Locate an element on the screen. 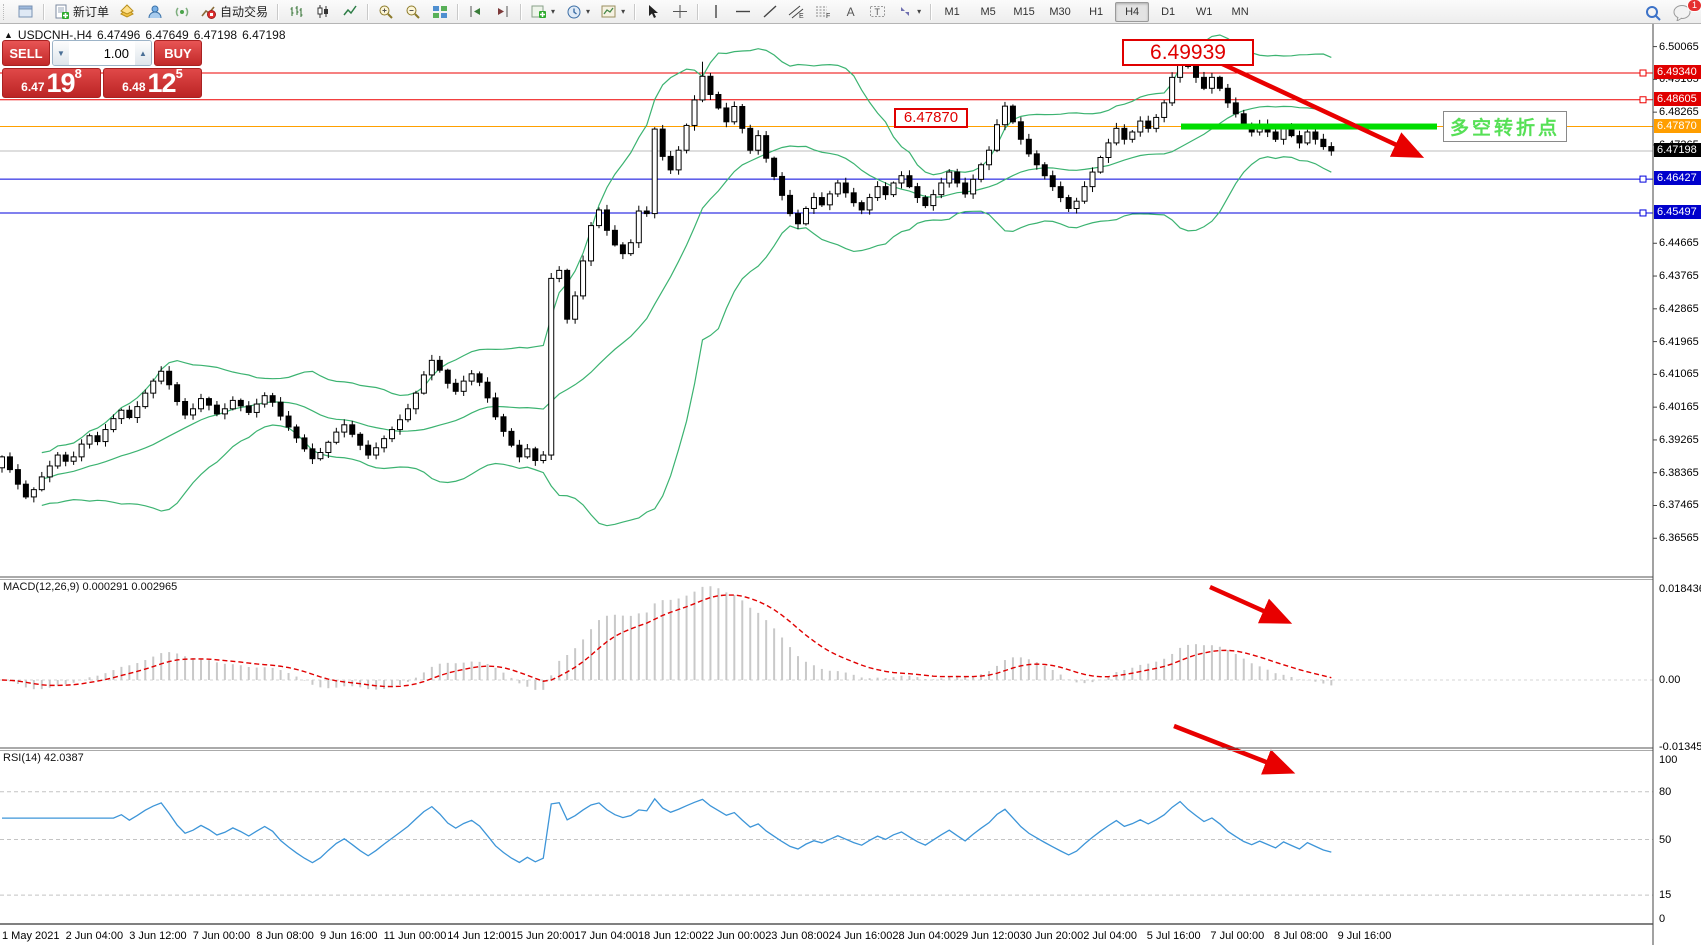 The height and width of the screenshot is (945, 1701). buy-price: 6.48 12 5 is located at coordinates (152, 82).